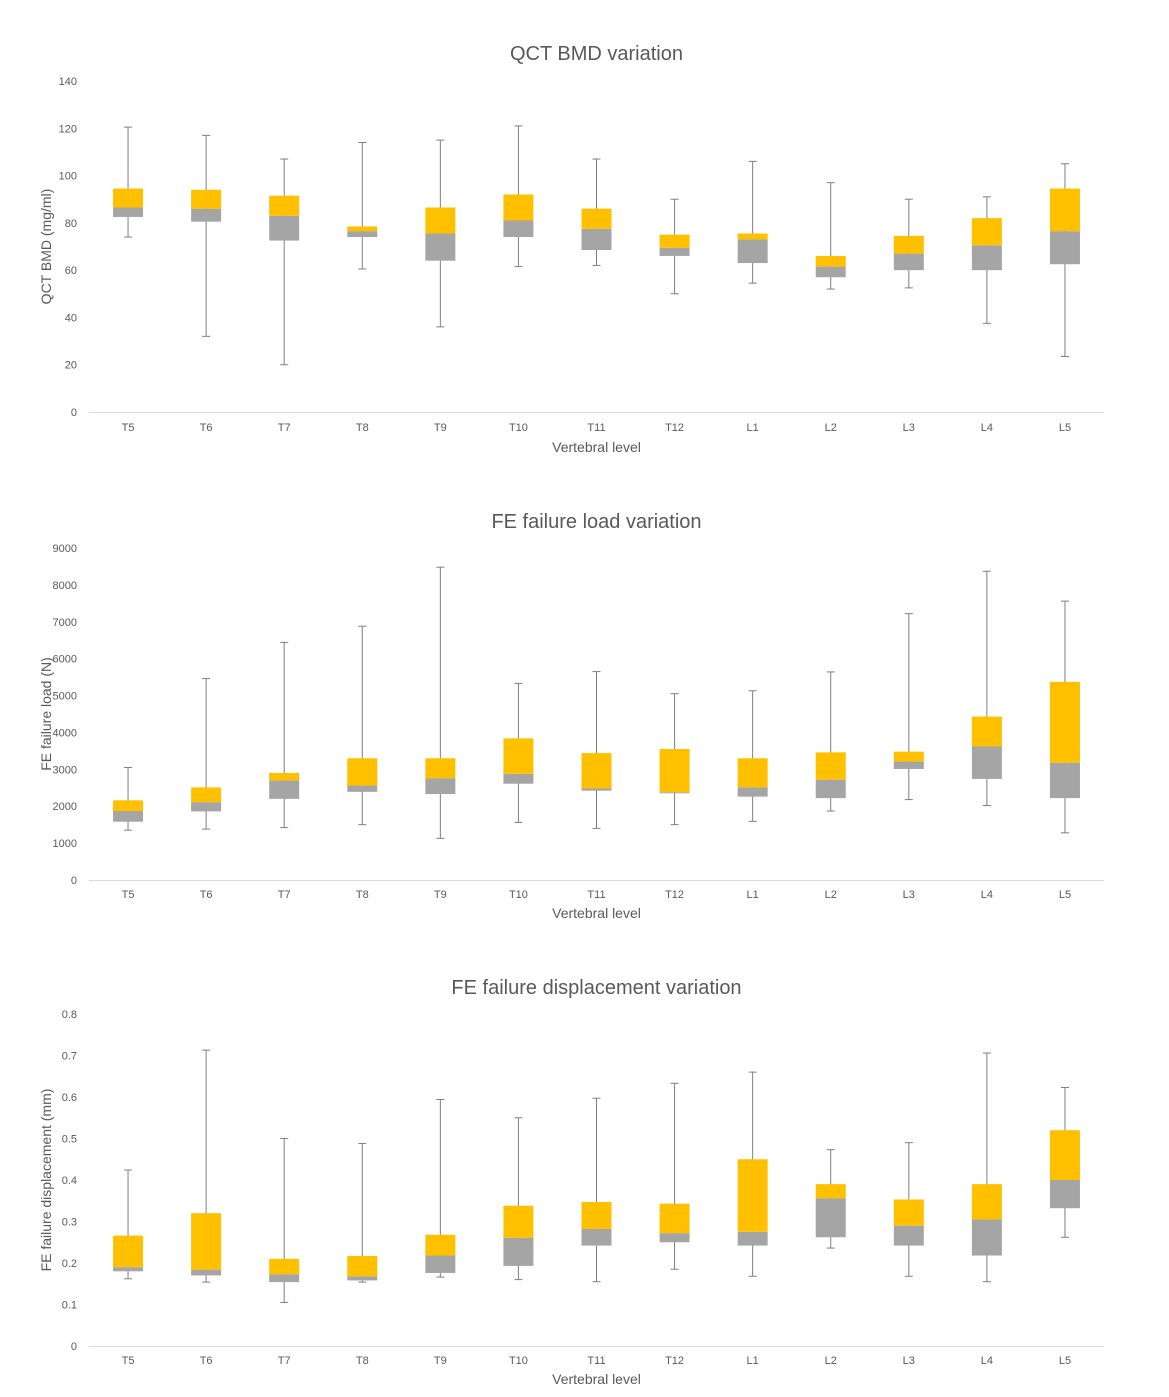 This screenshot has width=1169, height=1397. What do you see at coordinates (46, 1180) in the screenshot?
I see `y-axis-title: FE failure displacement (mm)` at bounding box center [46, 1180].